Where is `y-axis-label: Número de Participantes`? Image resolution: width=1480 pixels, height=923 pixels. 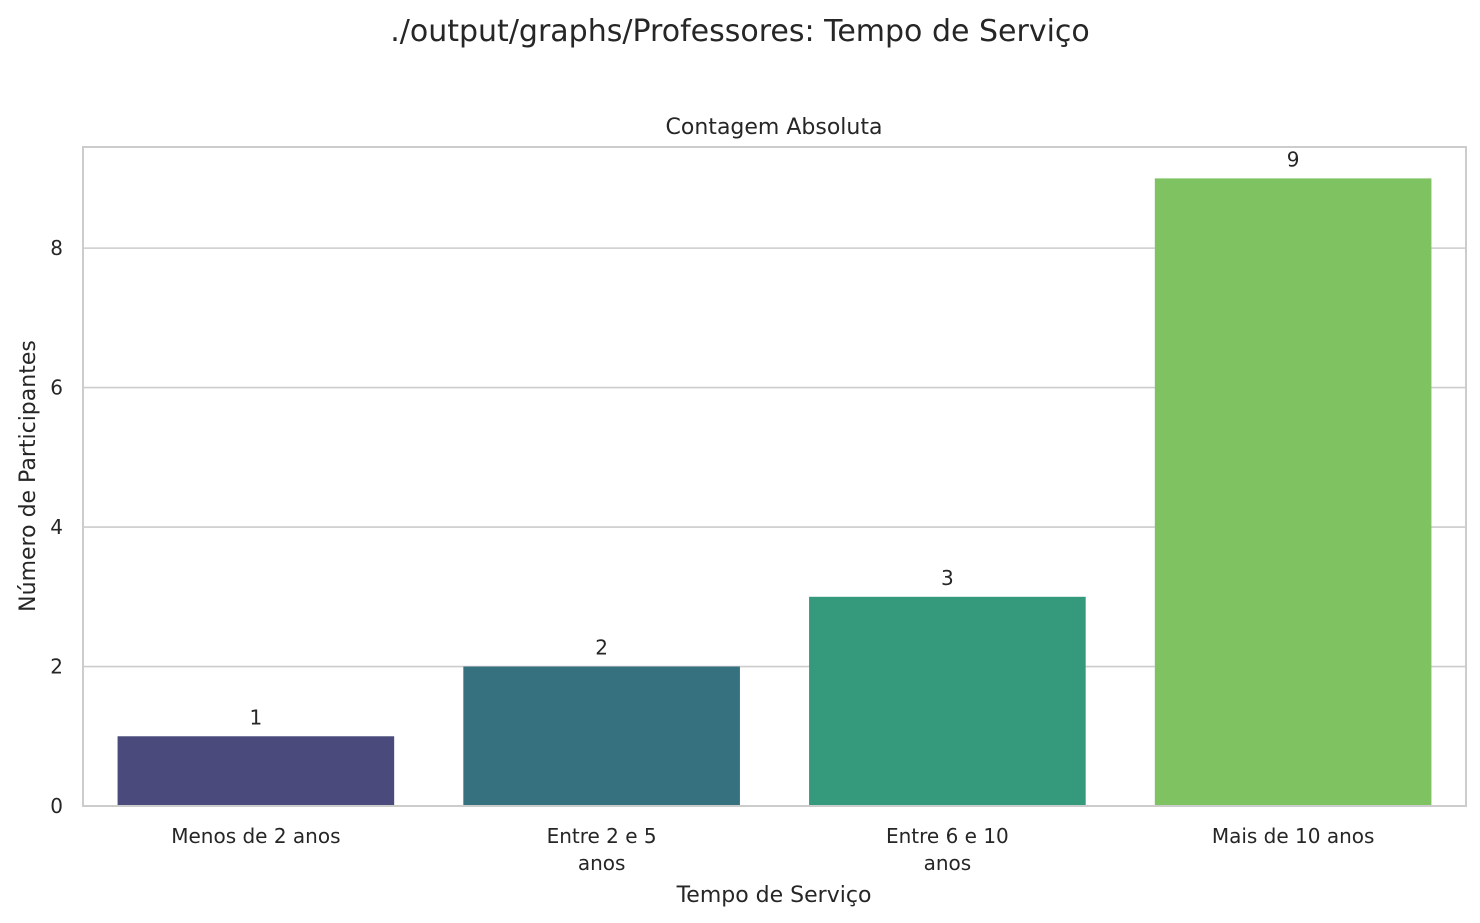
y-axis-label: Número de Participantes is located at coordinates (28, 476).